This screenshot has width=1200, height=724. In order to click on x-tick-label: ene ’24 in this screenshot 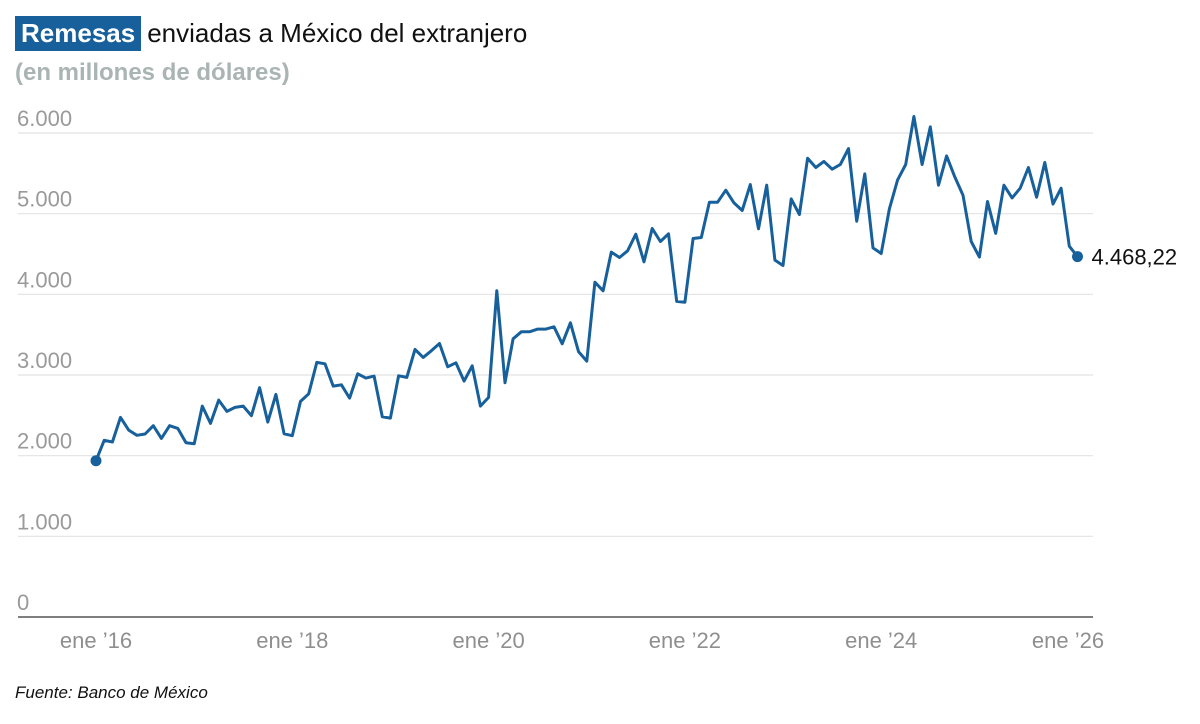, I will do `click(881, 640)`.